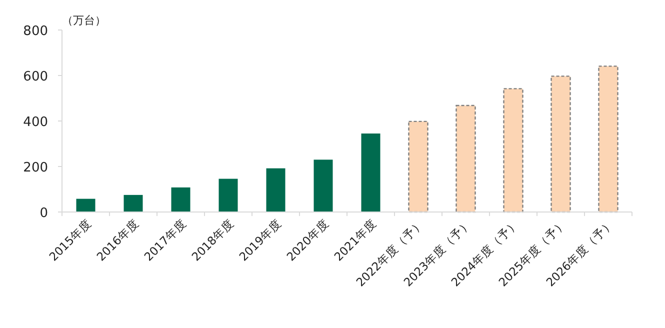 This screenshot has width=665, height=328. I want to click on y-tick-label: 200, so click(35, 168).